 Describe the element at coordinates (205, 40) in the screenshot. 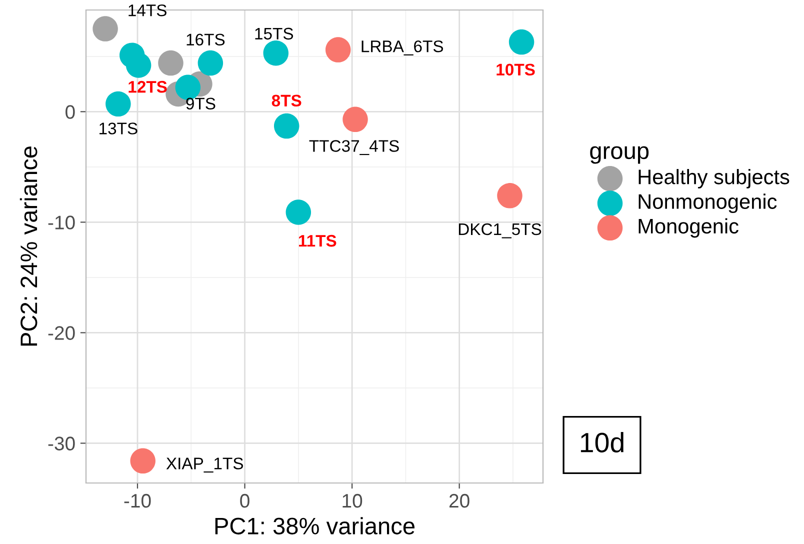

I see `annotation: 16TS` at that location.